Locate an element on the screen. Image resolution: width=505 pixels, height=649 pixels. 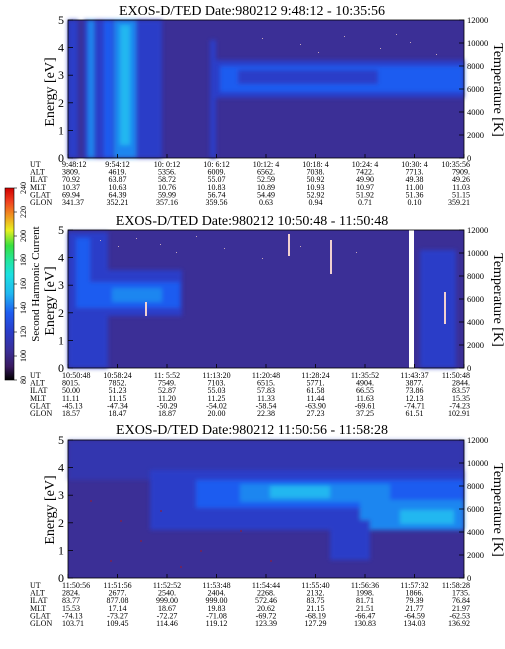
panel-1-cell: 6562. is located at coordinates (266, 172).